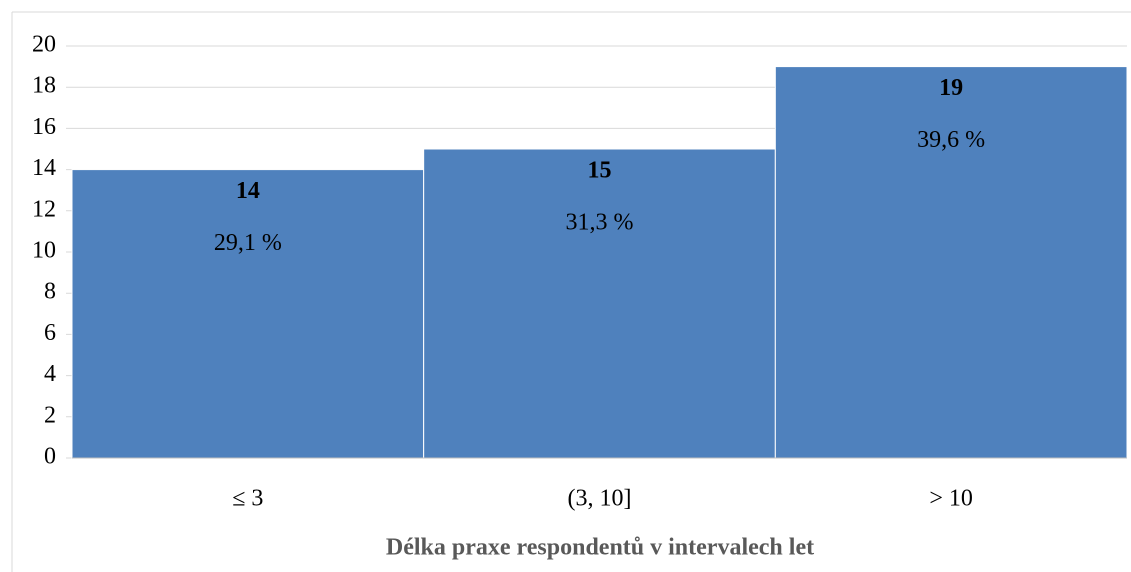 Image resolution: width=1131 pixels, height=572 pixels. Describe the element at coordinates (951, 140) in the screenshot. I see `percent-label: 39,6 %` at that location.